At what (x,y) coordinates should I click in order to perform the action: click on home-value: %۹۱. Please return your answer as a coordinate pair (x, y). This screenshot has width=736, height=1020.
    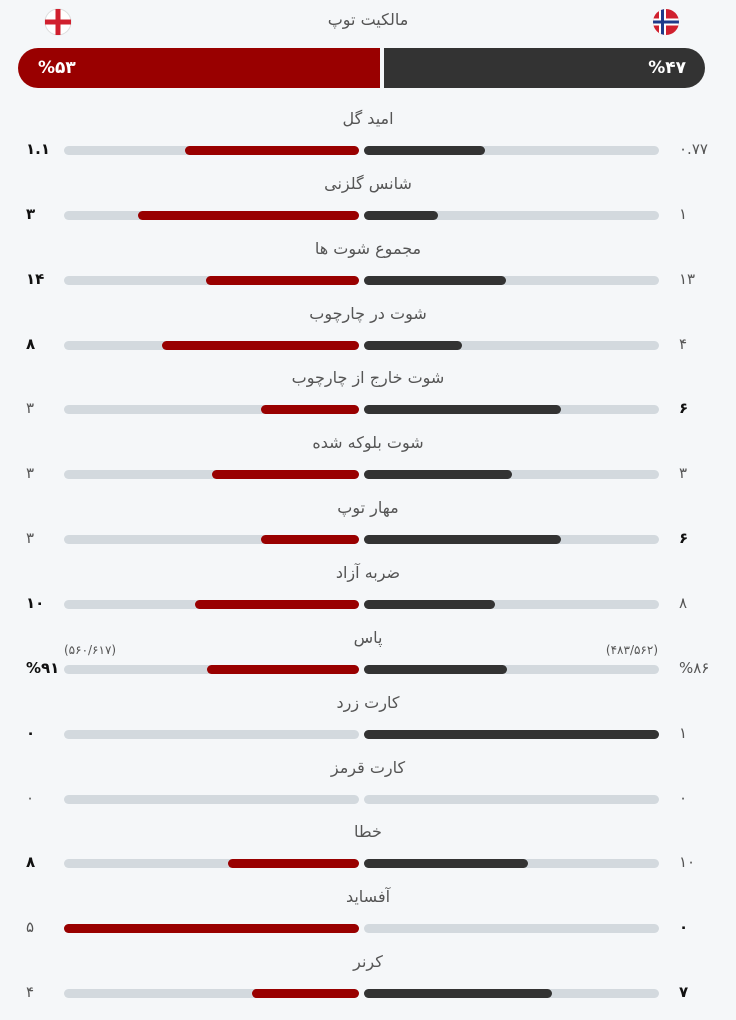
    Looking at the image, I should click on (43, 667).